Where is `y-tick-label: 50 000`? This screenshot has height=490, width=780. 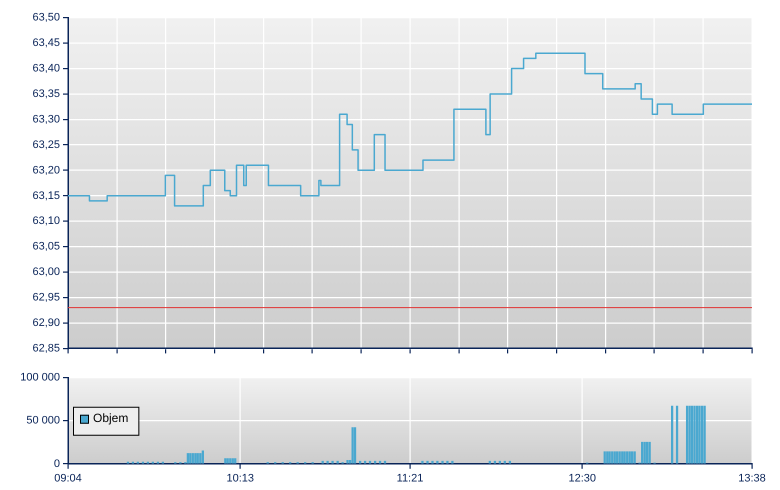 y-tick-label: 50 000 is located at coordinates (43, 420).